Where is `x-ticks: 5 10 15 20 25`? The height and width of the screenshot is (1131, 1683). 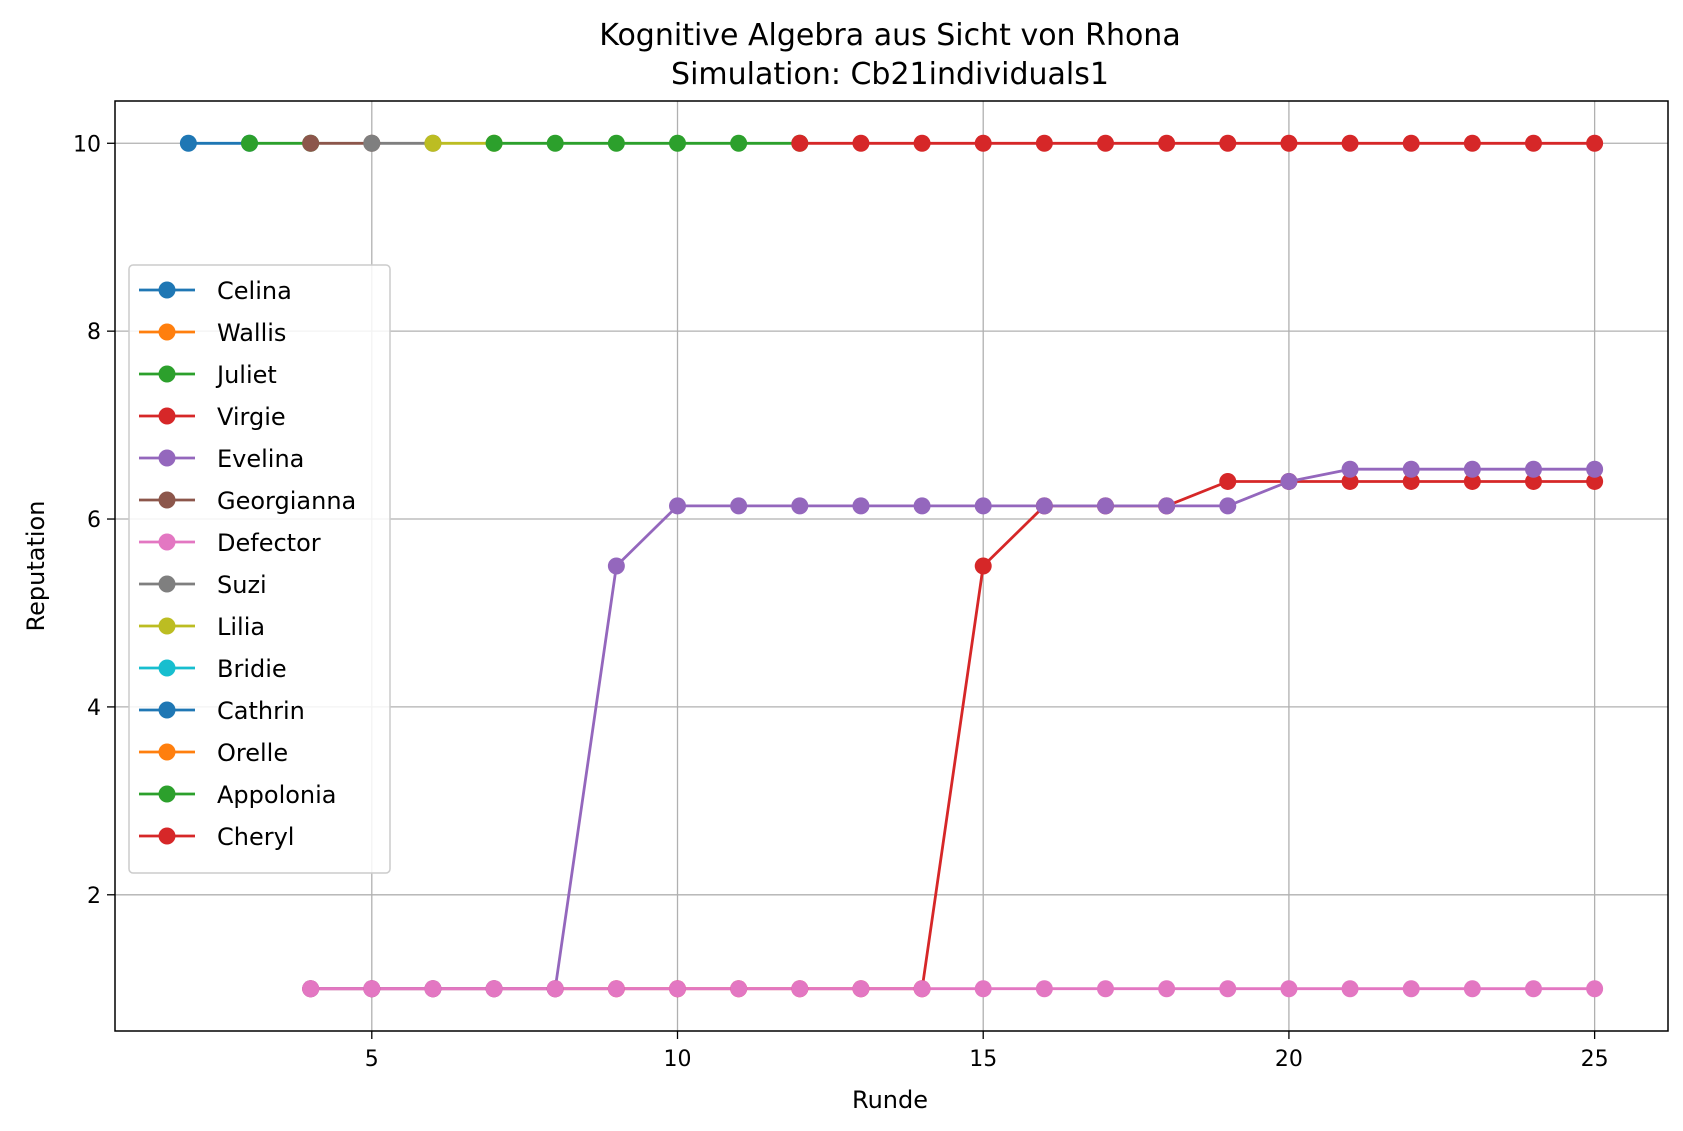 x-ticks: 5 10 15 20 25 is located at coordinates (987, 1051).